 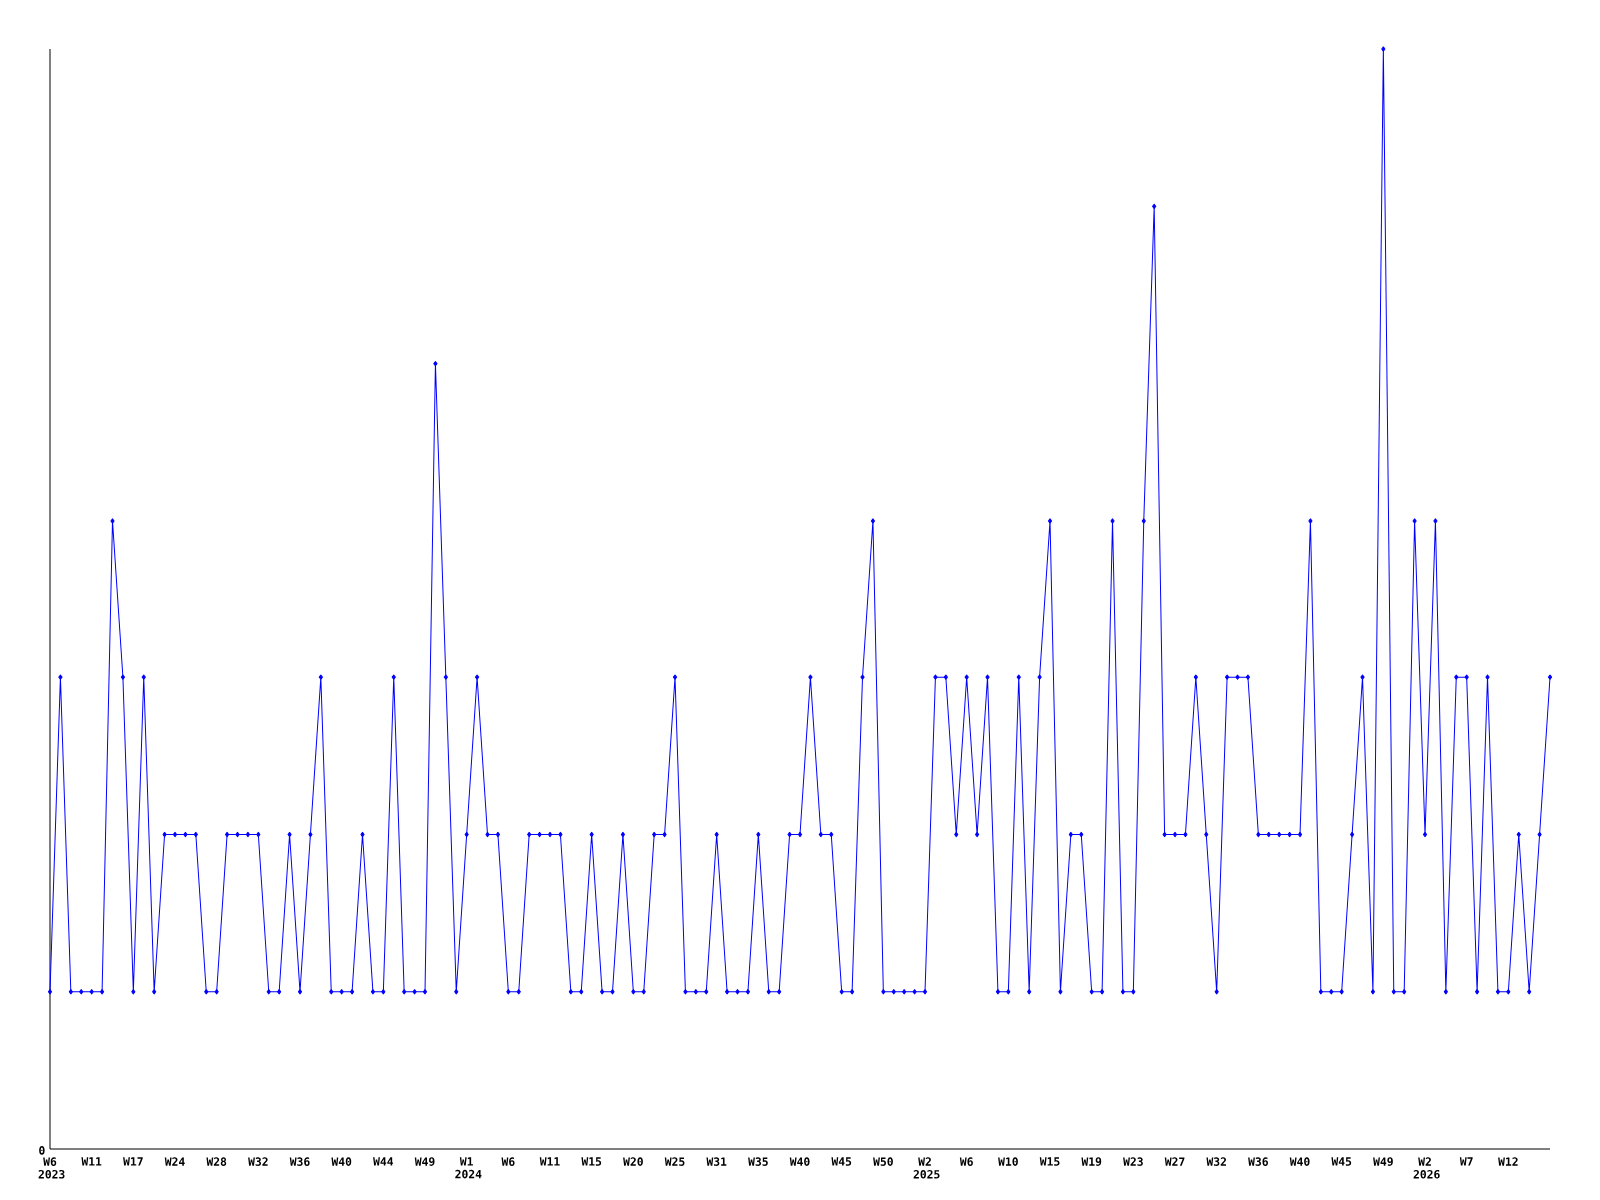 I want to click on x-tick-label: W6 2023, so click(x=51, y=1168).